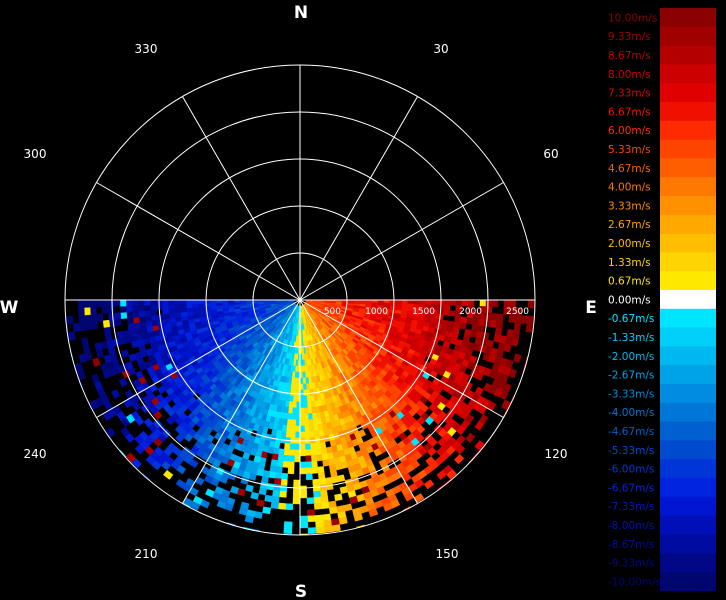 This screenshot has width=726, height=600. Describe the element at coordinates (146, 49) in the screenshot. I see `azimuth-label-330: 330` at that location.